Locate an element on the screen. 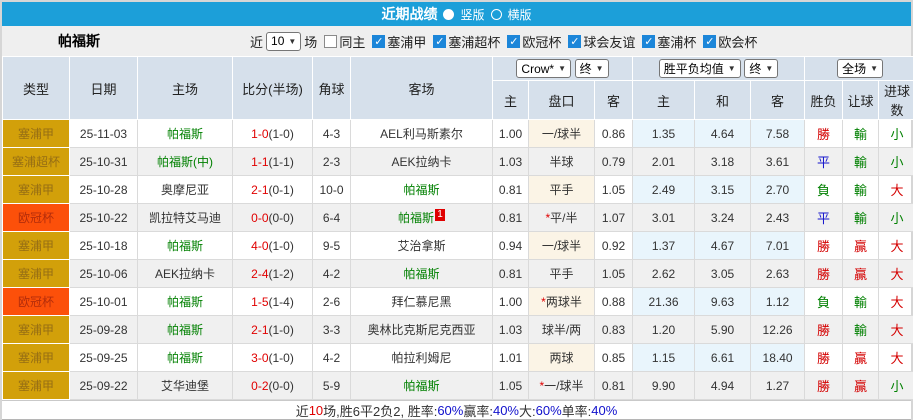 Image resolution: width=913 pixels, height=420 pixels. col-header-goals: 进球数 is located at coordinates (896, 100).